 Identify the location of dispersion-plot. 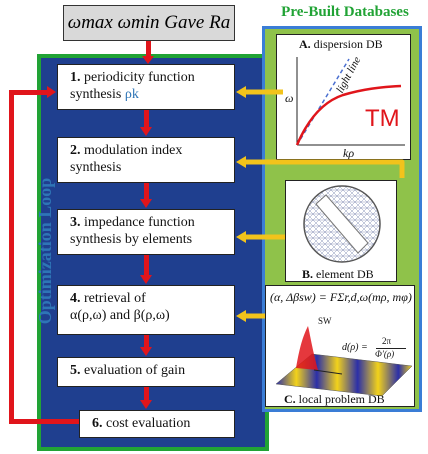
(350, 101).